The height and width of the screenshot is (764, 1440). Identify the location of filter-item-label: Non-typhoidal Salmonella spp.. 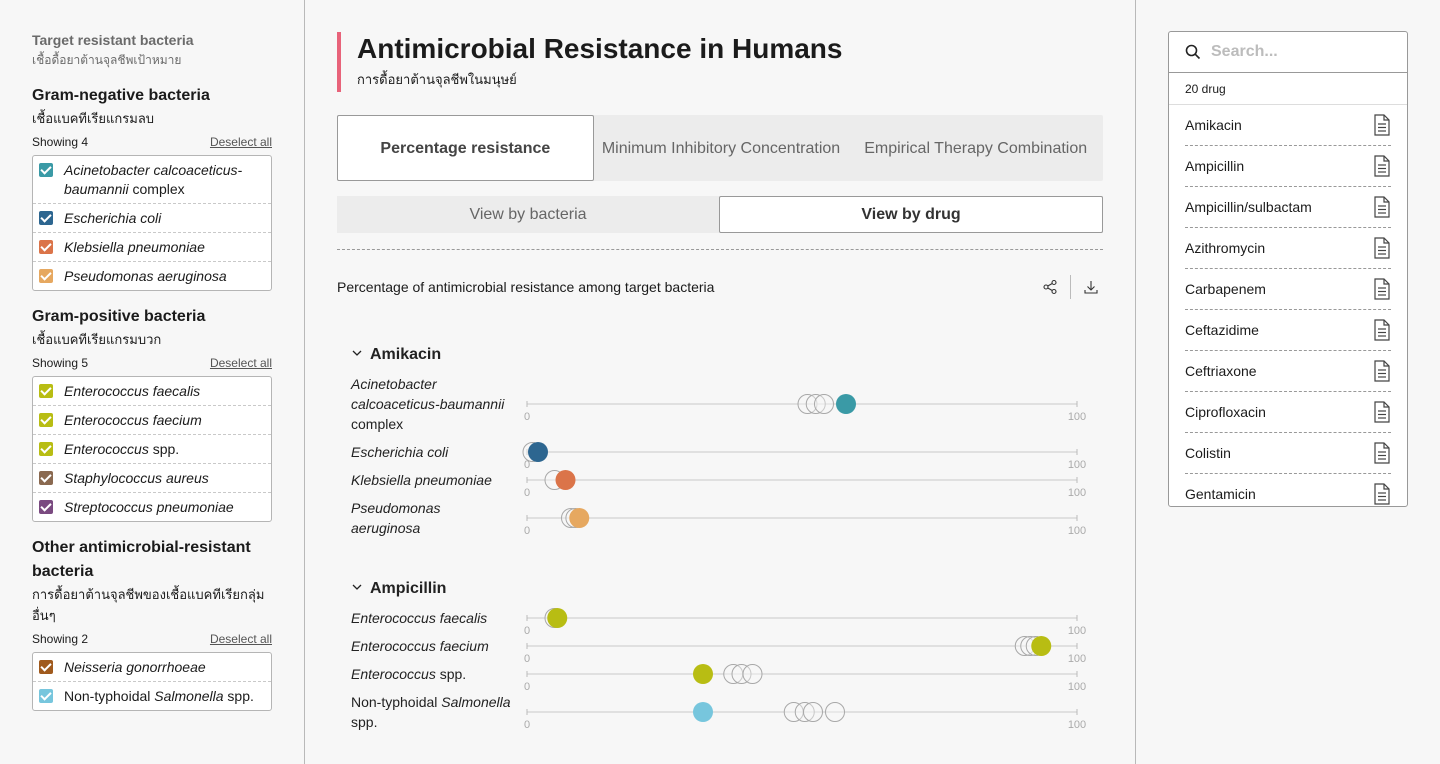
(159, 696).